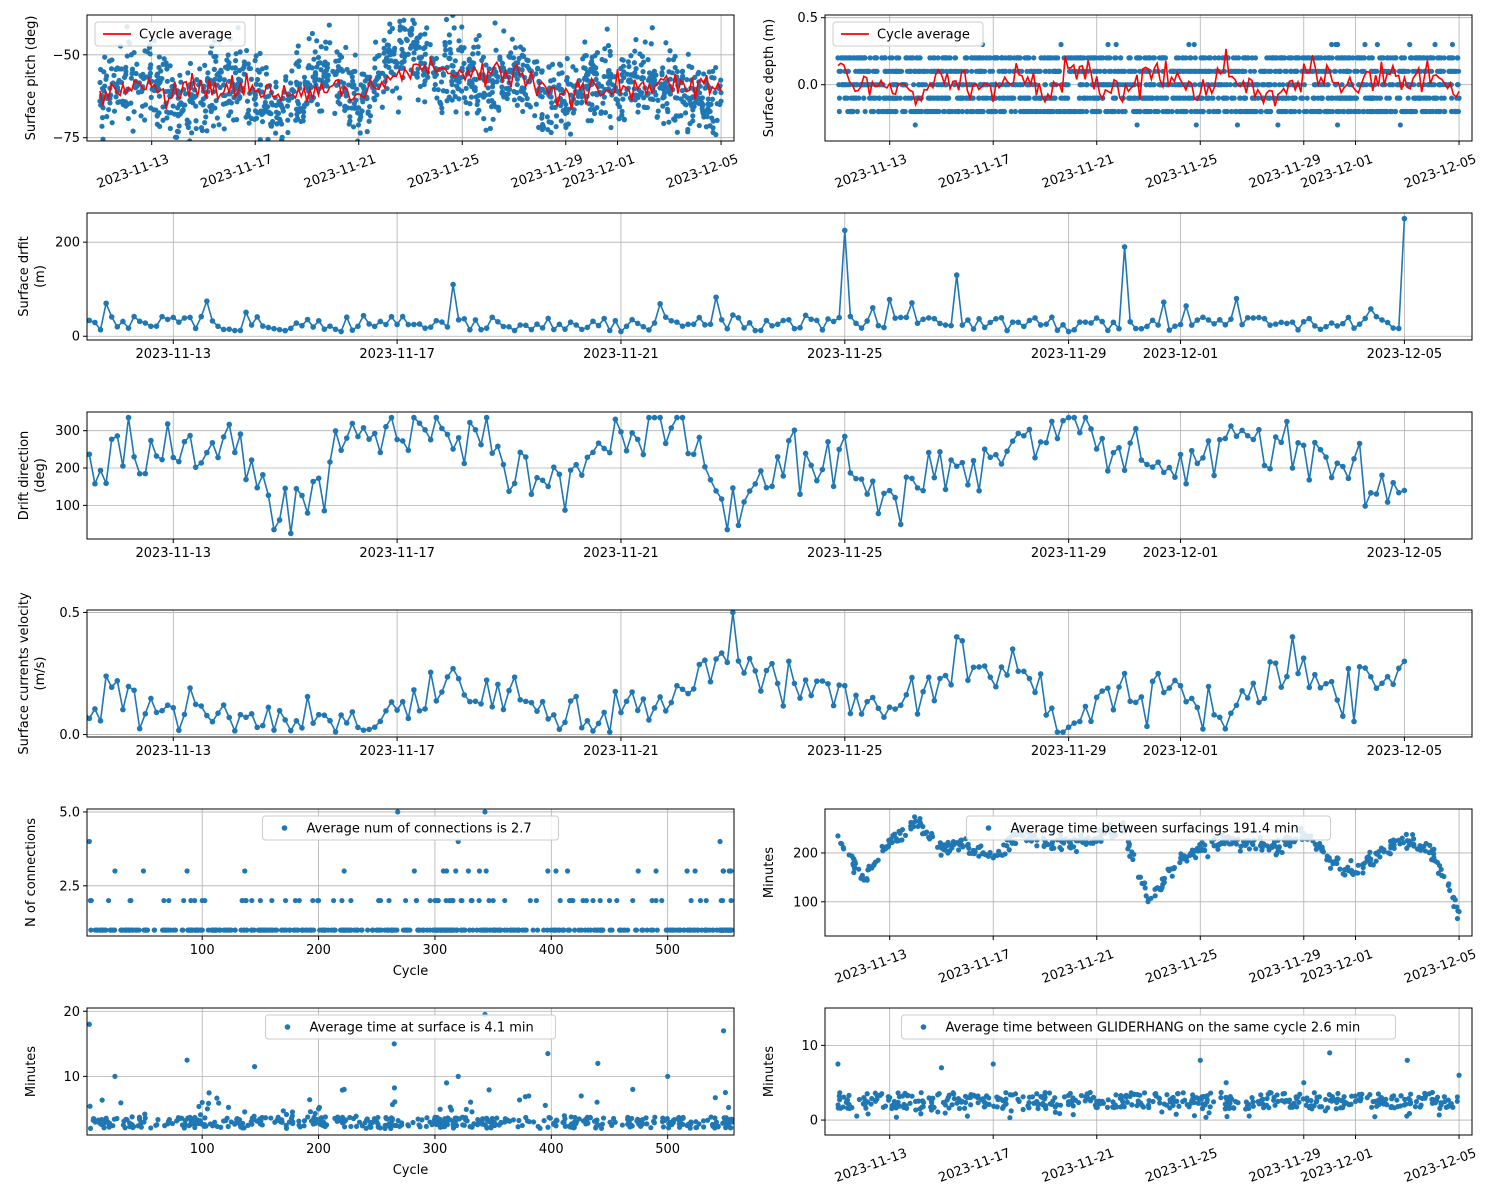 This screenshot has height=1200, width=1500. I want to click on x-tick-label: 2023-11-17, so click(975, 172).